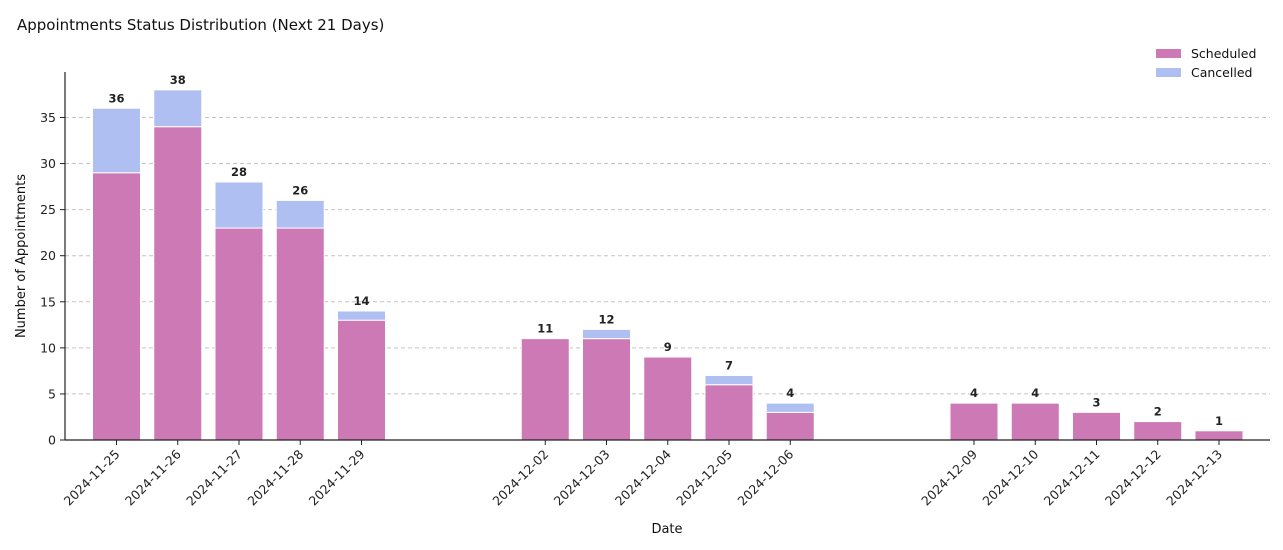 The height and width of the screenshot is (550, 1283). What do you see at coordinates (48, 209) in the screenshot?
I see `y-tick-label: 25` at bounding box center [48, 209].